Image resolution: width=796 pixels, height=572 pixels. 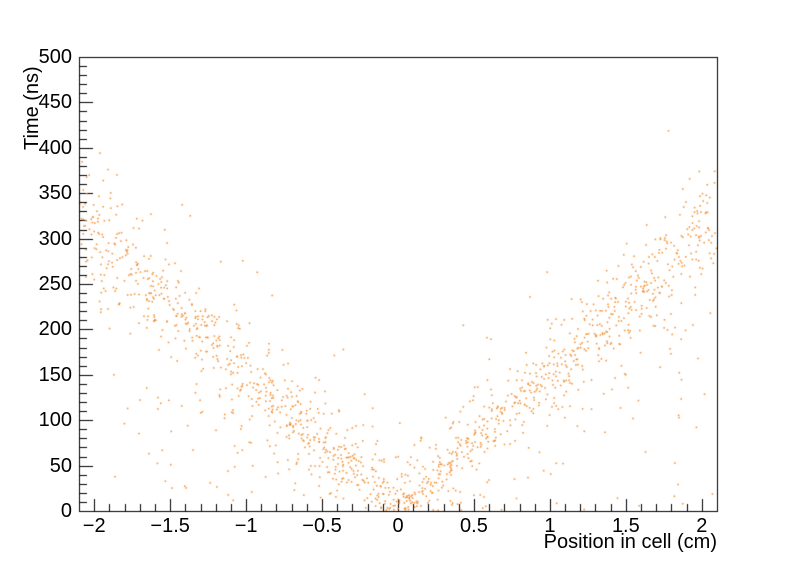 What do you see at coordinates (55, 57) in the screenshot?
I see `y-tick-label: 500` at bounding box center [55, 57].